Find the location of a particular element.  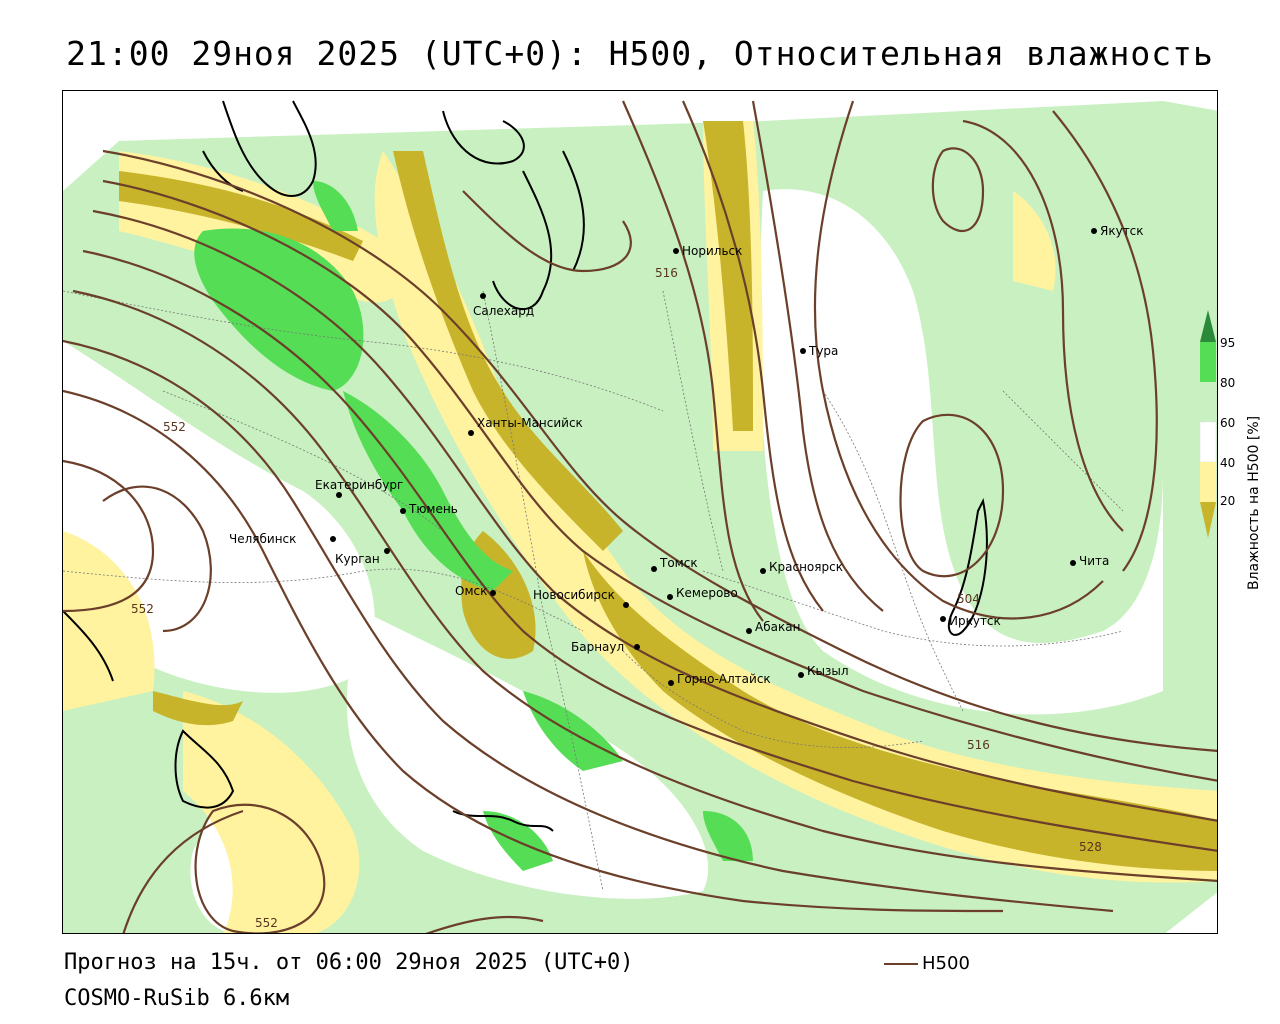

colorbar-saturated is located at coordinates (1208, 326).